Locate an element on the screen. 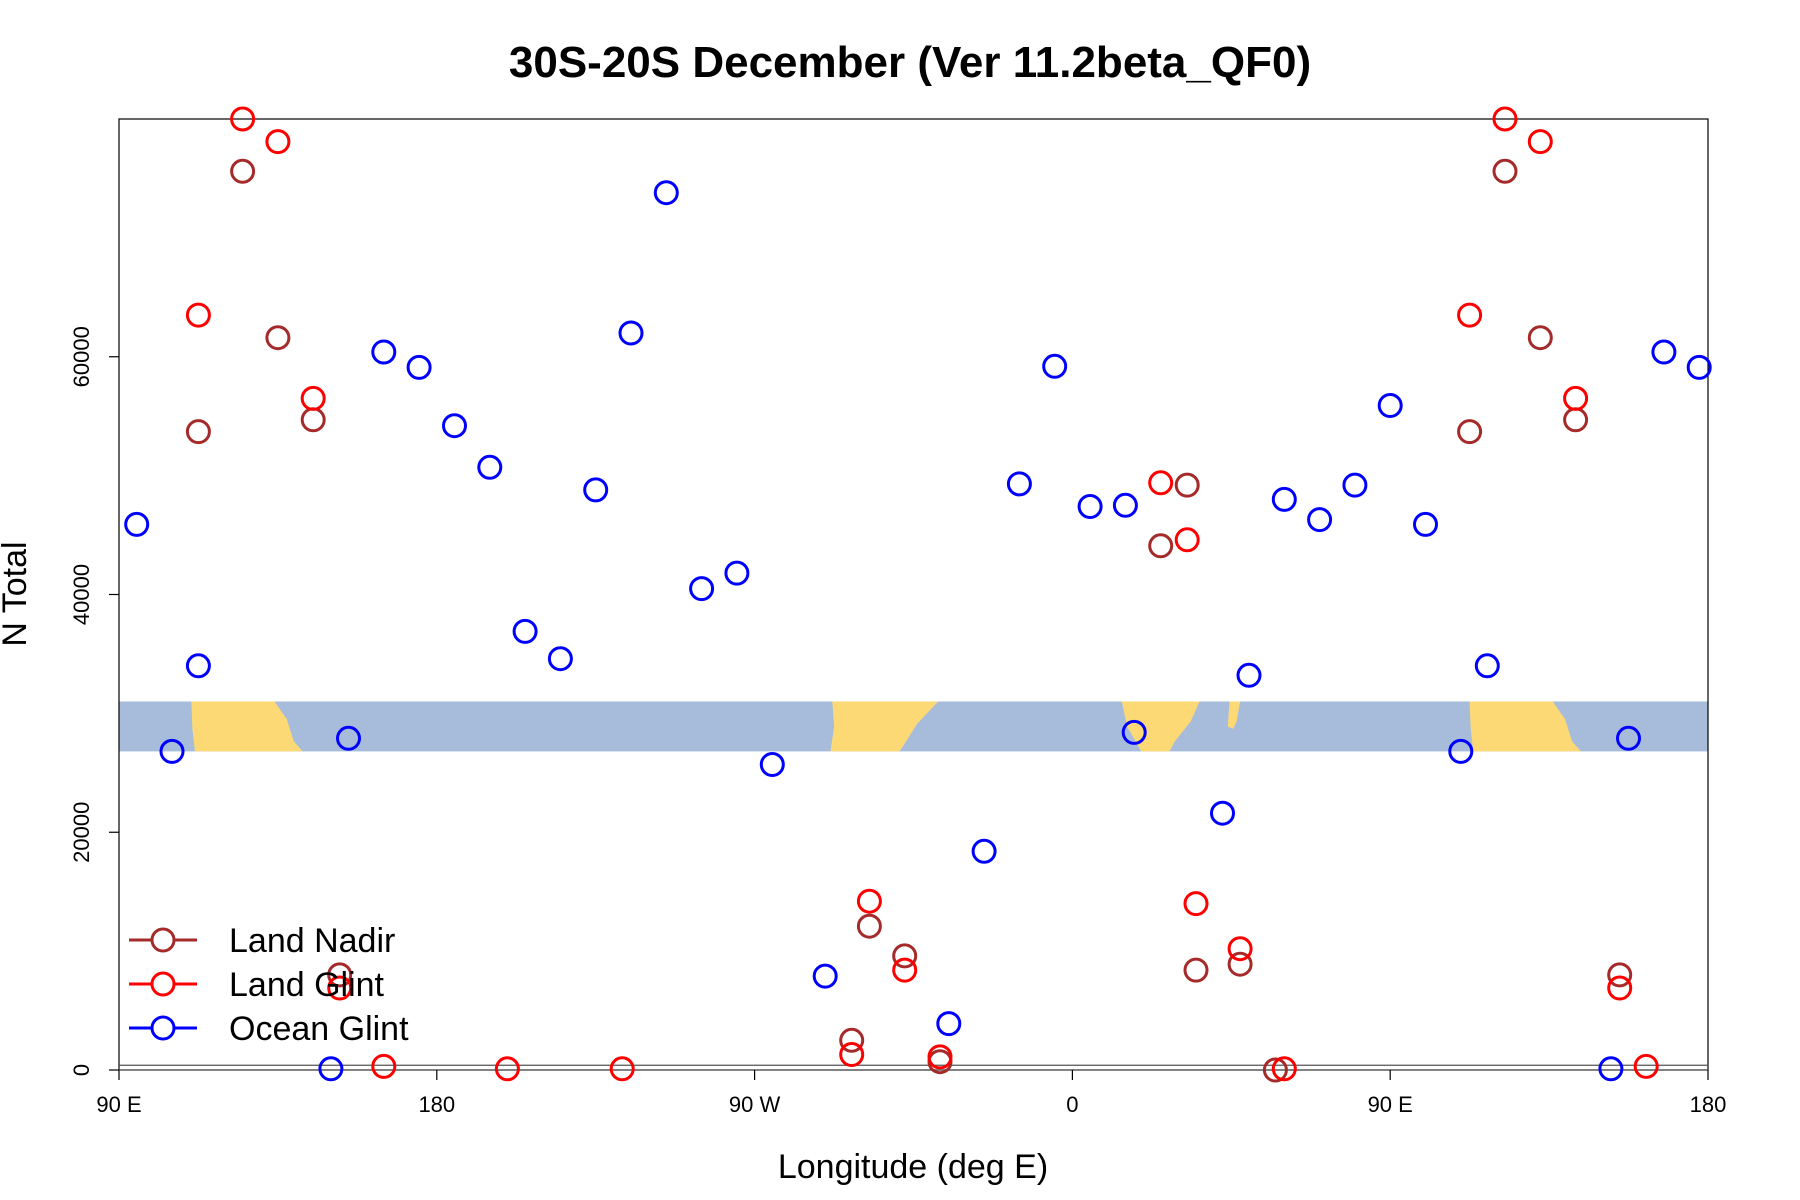 This screenshot has width=1800, height=1200. continent-shapes is located at coordinates (886, 726).